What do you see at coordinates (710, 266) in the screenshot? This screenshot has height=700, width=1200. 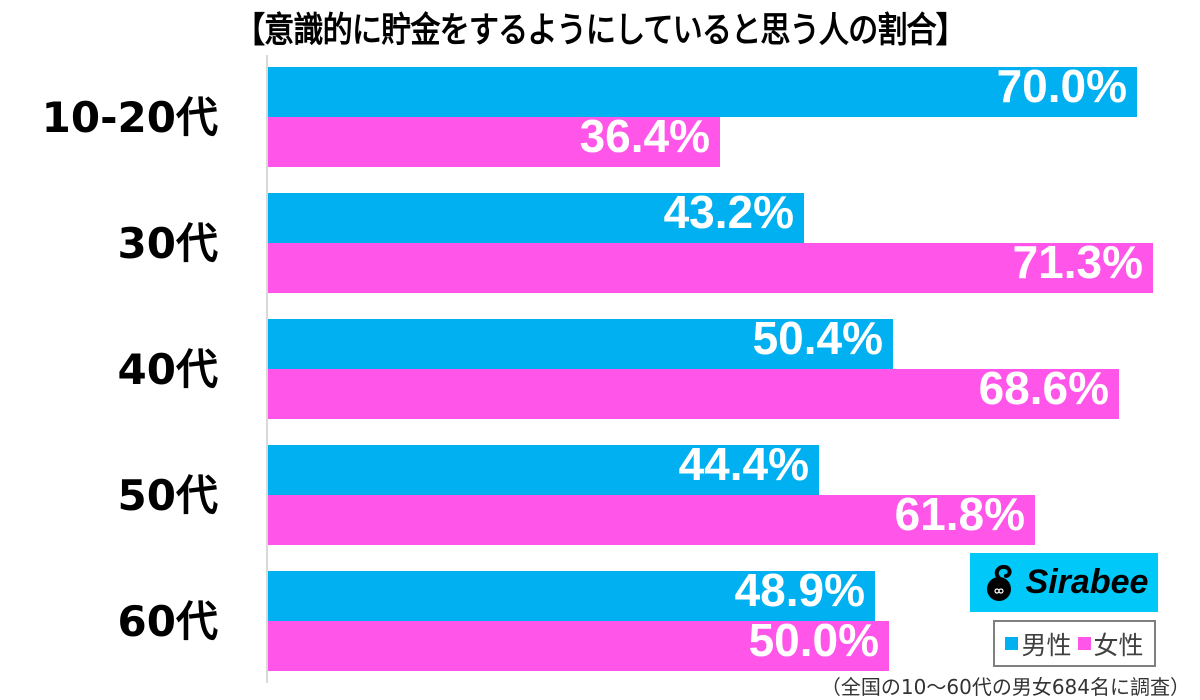 I see `bar-female: 71.3%` at bounding box center [710, 266].